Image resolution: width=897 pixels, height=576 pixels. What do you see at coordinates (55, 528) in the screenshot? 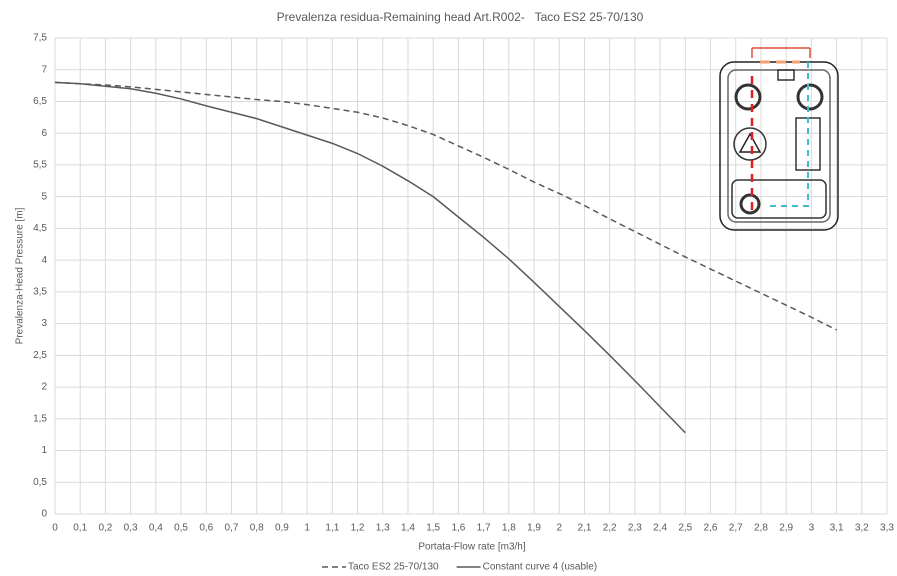
I see `x-tick-label: 0` at bounding box center [55, 528].